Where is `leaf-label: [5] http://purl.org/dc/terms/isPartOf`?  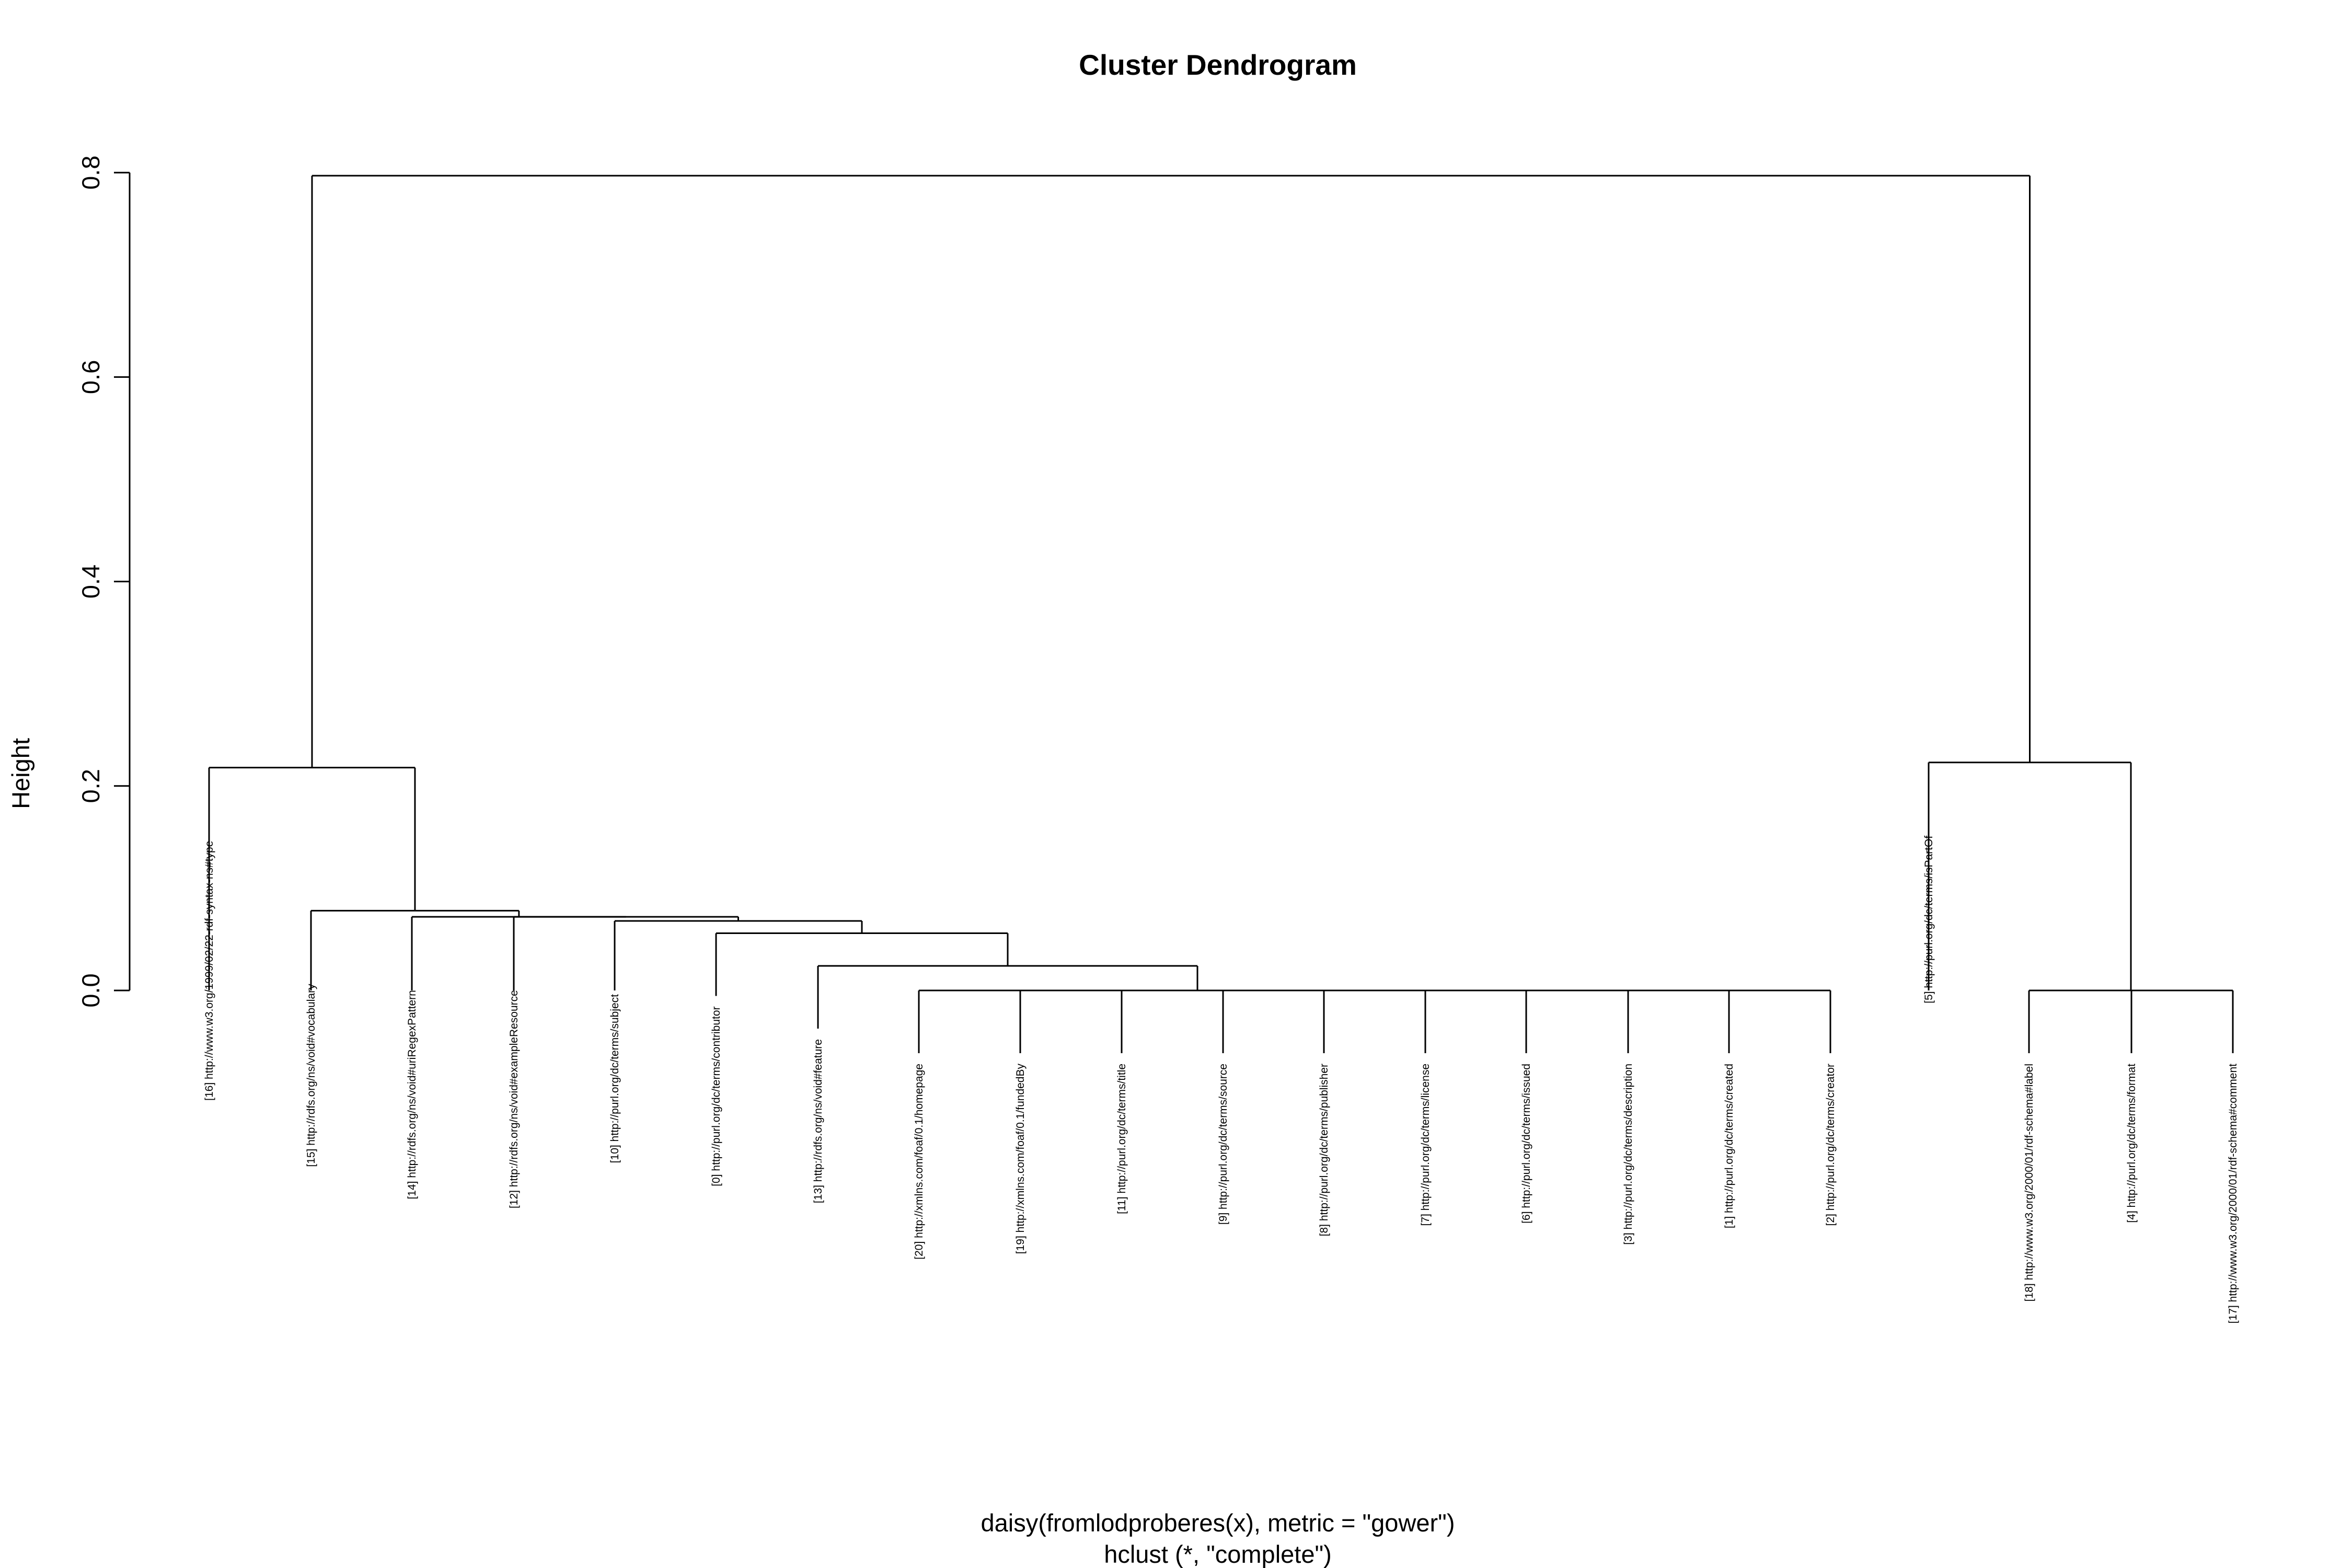
leaf-label: [5] http://purl.org/dc/terms/isPartOf is located at coordinates (1929, 920).